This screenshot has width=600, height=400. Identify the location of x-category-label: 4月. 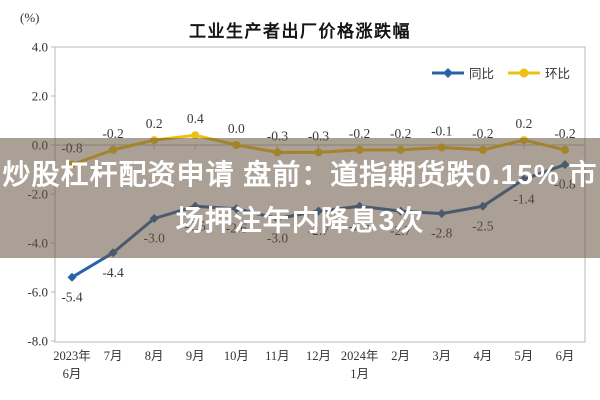
(482, 356).